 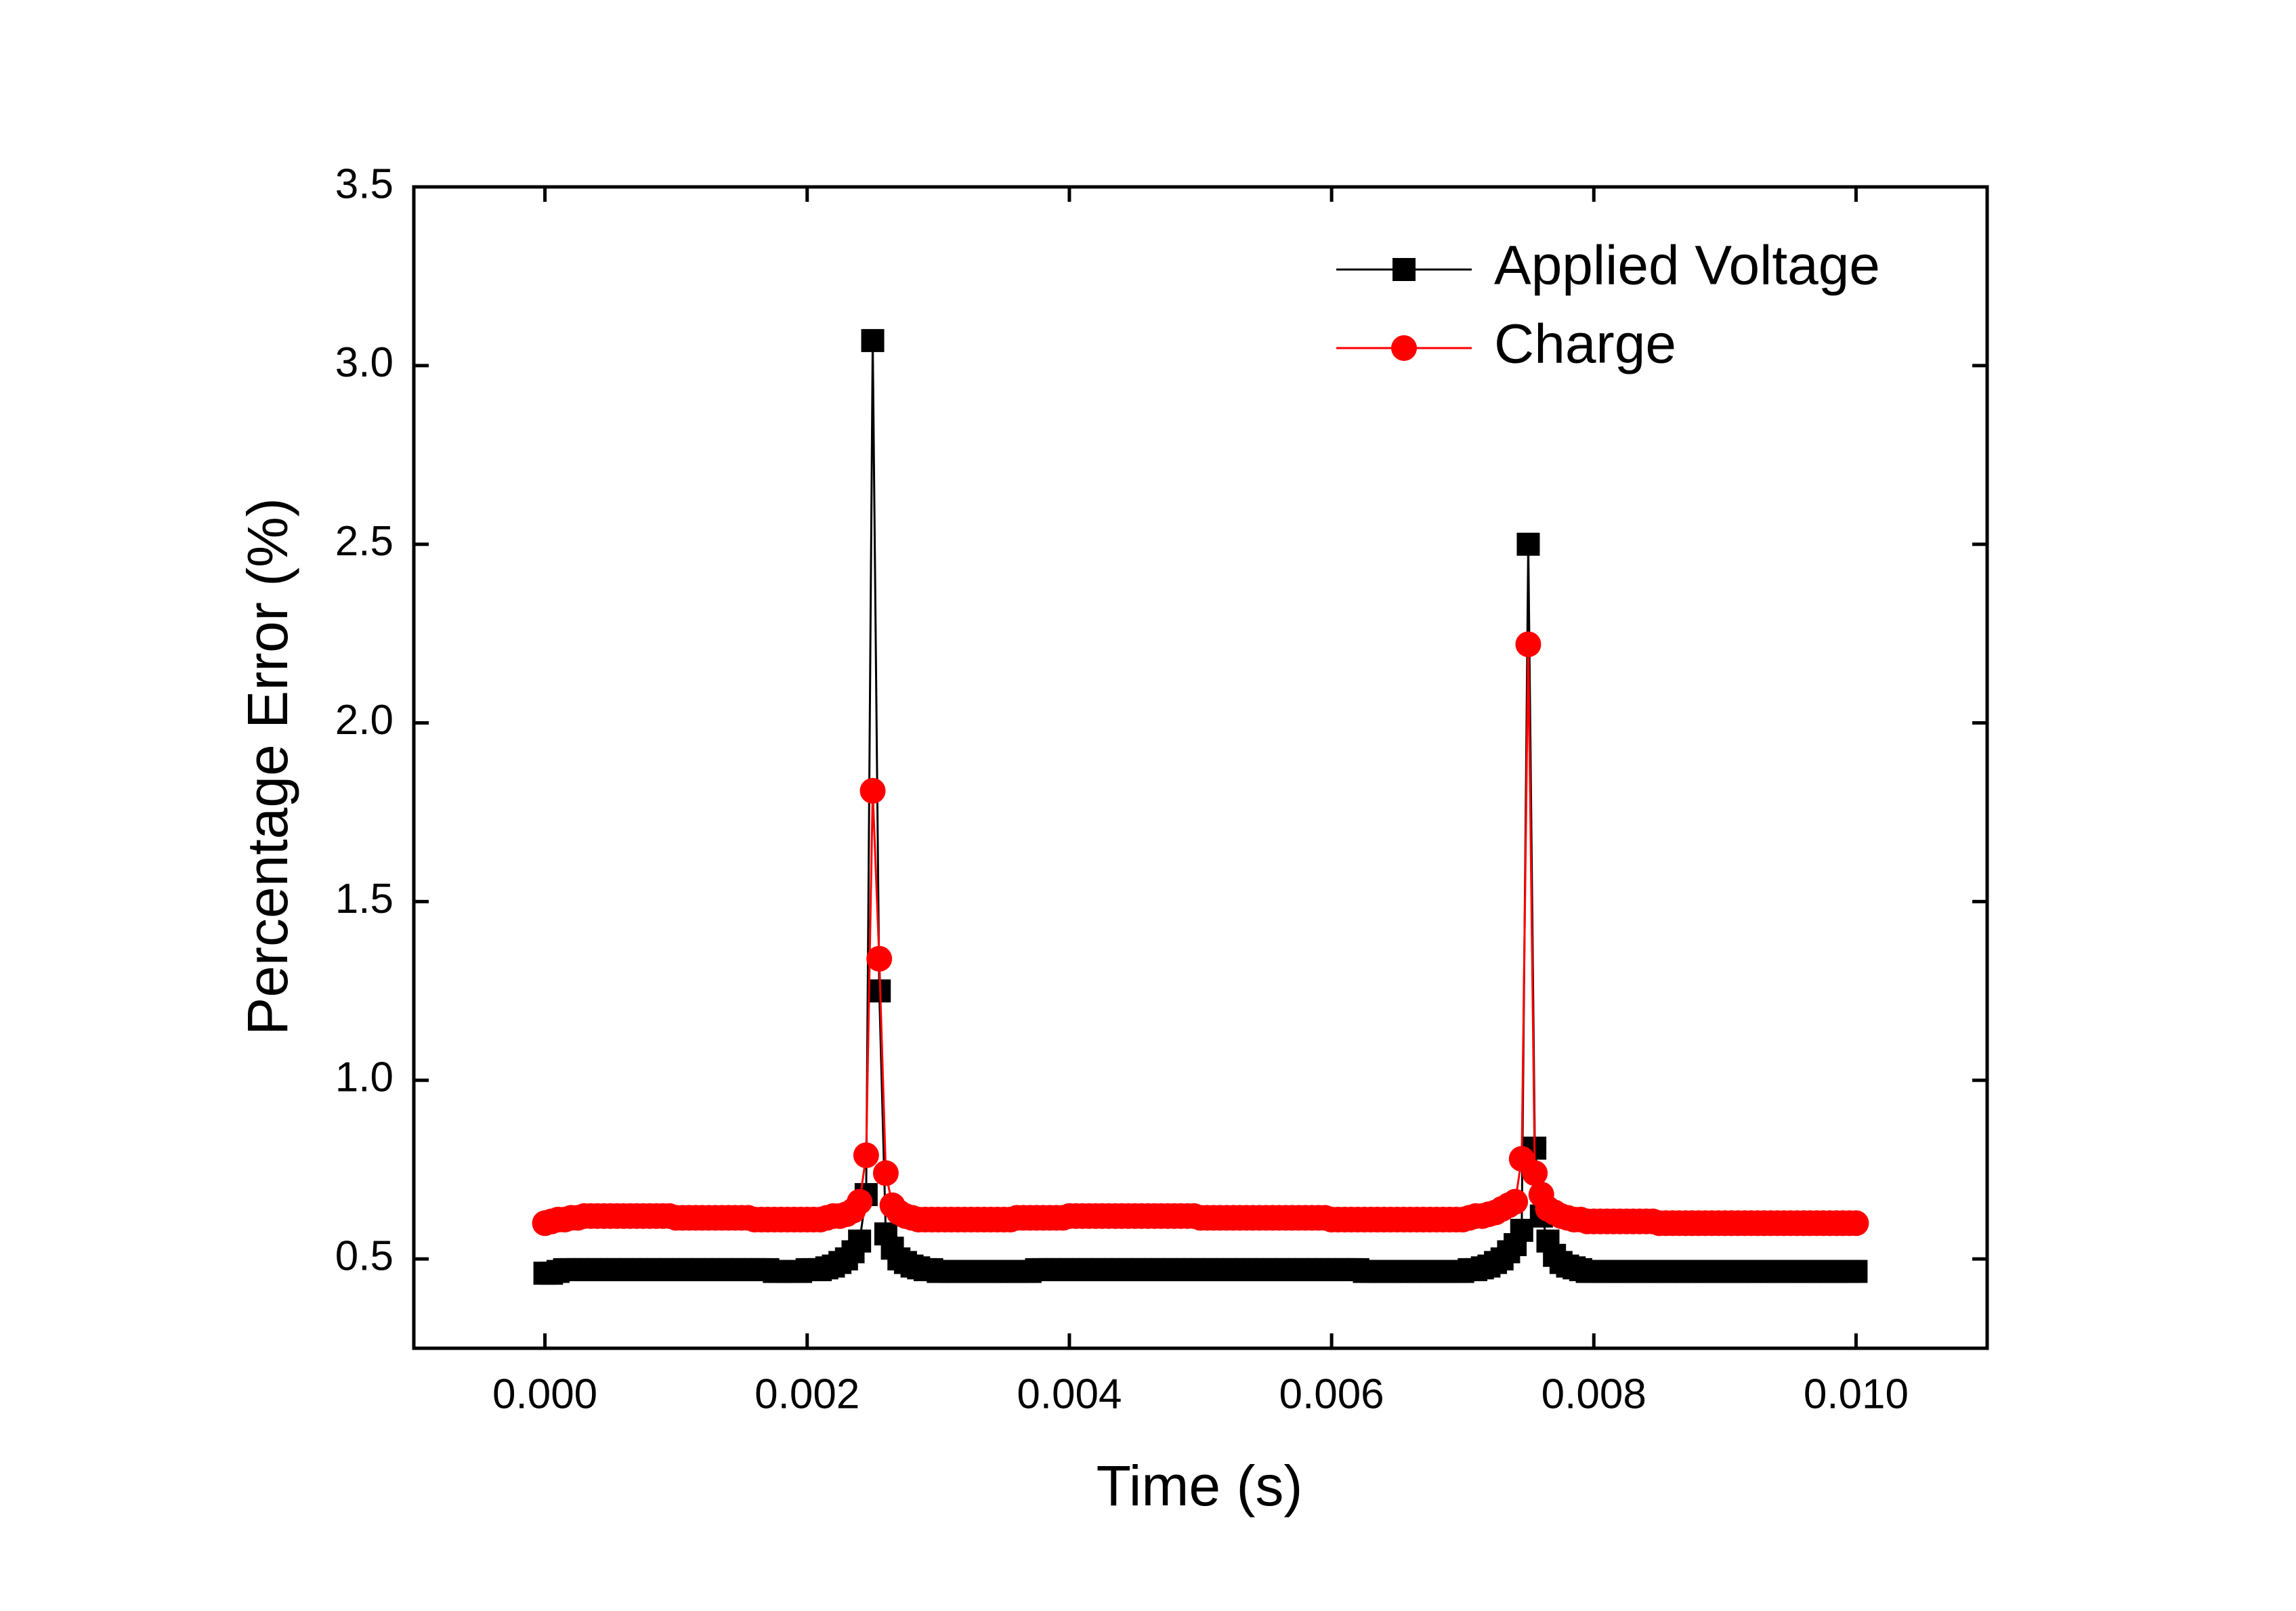 I want to click on x-tick-label: 0.002, so click(x=807, y=1394).